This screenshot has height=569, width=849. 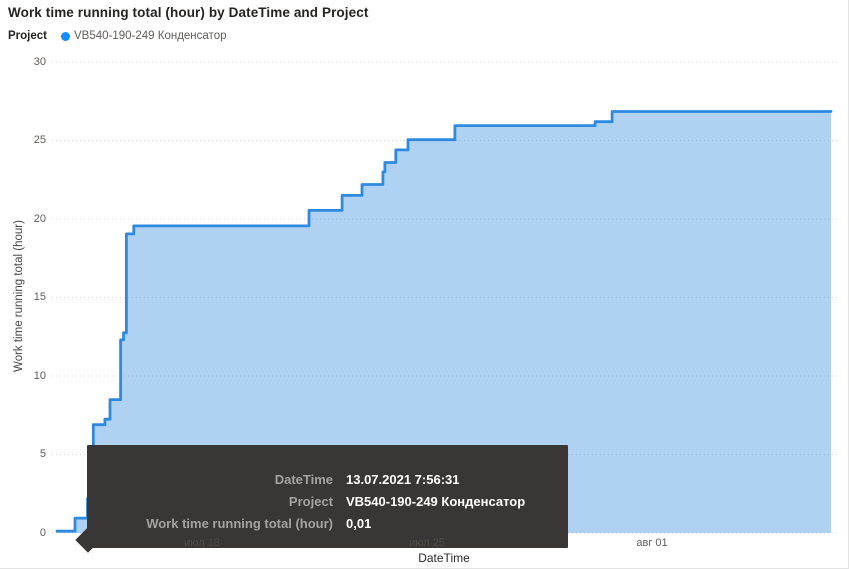 I want to click on tooltip-row-value: 13.07.2021 7:56:31, so click(x=403, y=479).